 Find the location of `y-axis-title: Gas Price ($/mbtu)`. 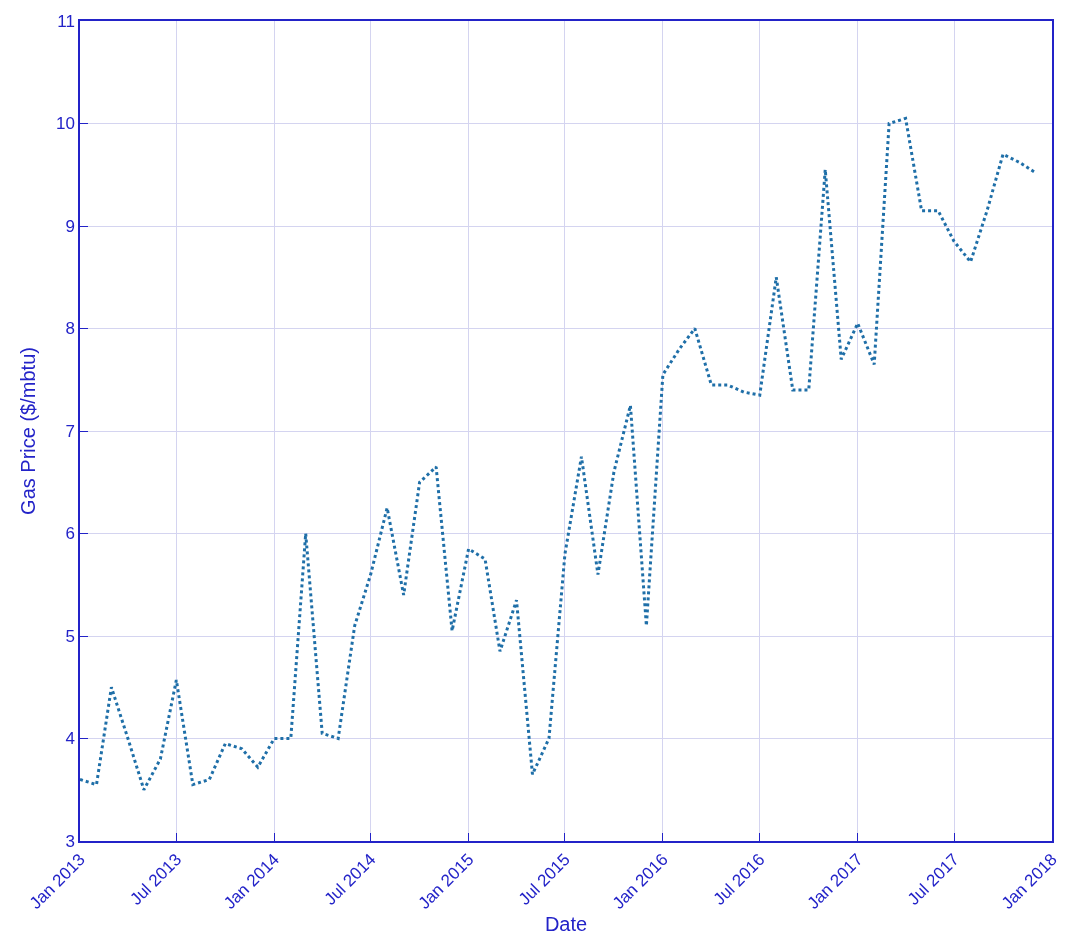

y-axis-title: Gas Price ($/mbtu) is located at coordinates (27, 431).